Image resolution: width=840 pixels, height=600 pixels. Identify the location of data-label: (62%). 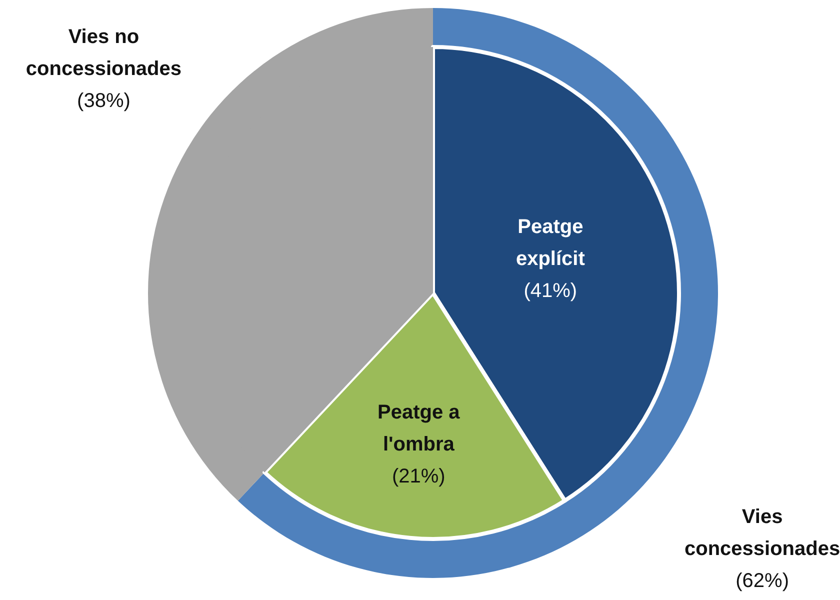
(762, 581).